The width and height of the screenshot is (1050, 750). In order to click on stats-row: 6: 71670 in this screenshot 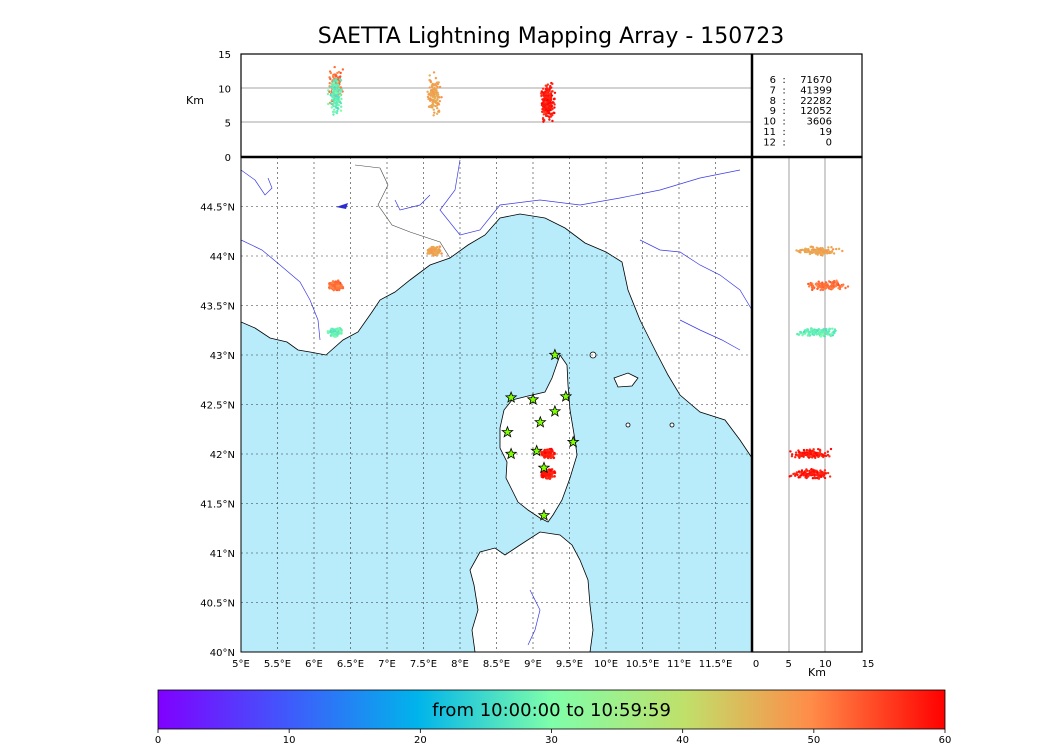, I will do `click(801, 80)`.